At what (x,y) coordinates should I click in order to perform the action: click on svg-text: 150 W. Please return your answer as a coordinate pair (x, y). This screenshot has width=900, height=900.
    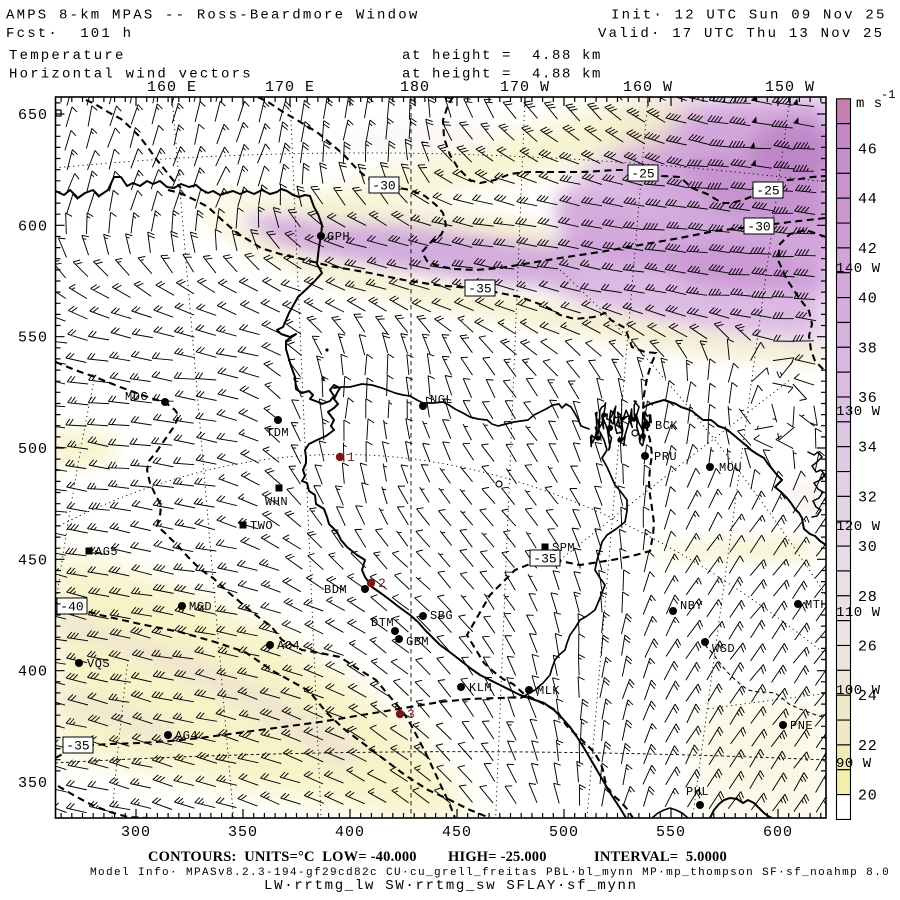
    Looking at the image, I should click on (790, 87).